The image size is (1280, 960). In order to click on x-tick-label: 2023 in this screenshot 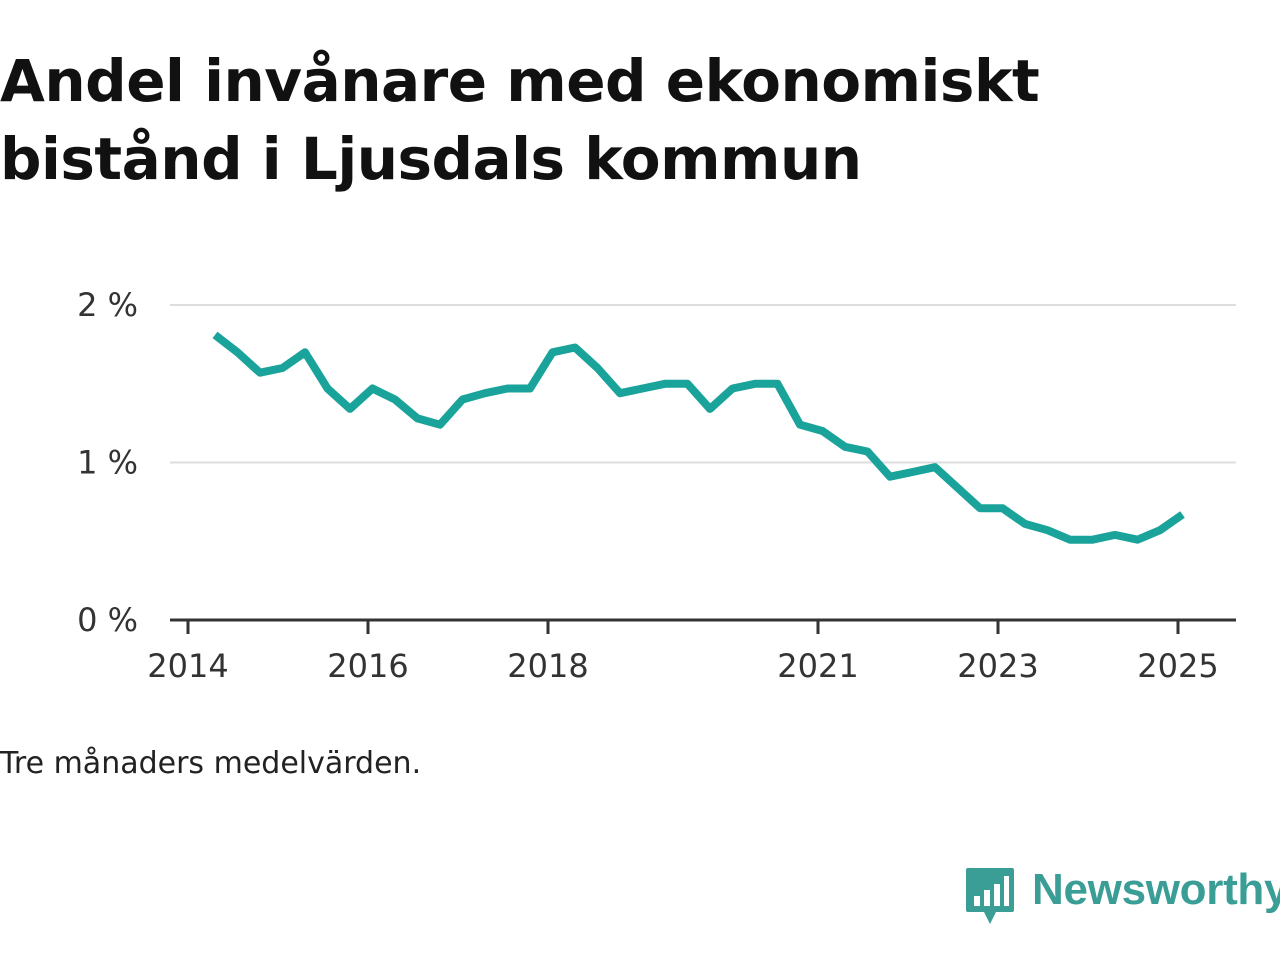, I will do `click(997, 666)`.